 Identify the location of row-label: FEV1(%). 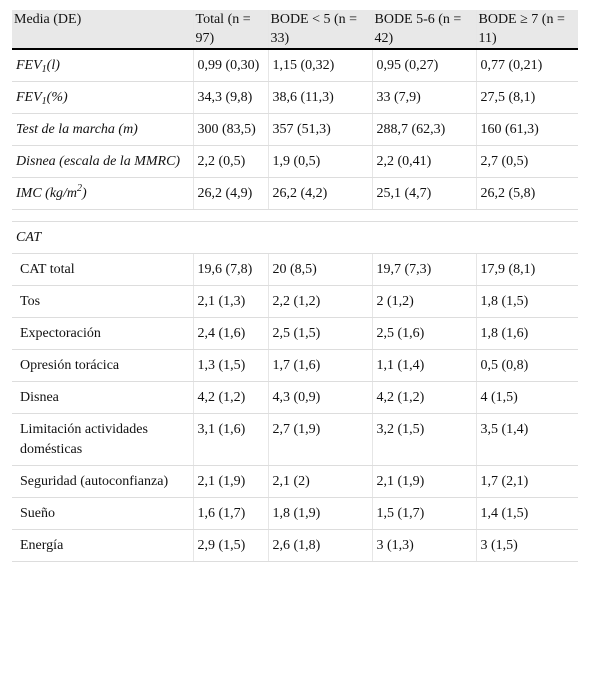
(102, 97).